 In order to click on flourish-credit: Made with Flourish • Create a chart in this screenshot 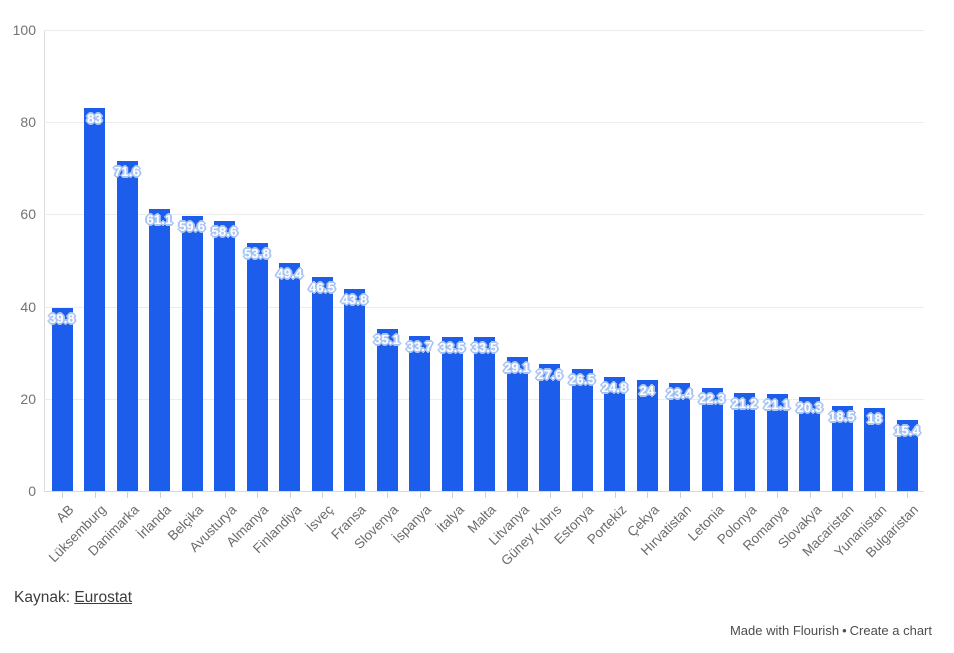, I will do `click(831, 630)`.